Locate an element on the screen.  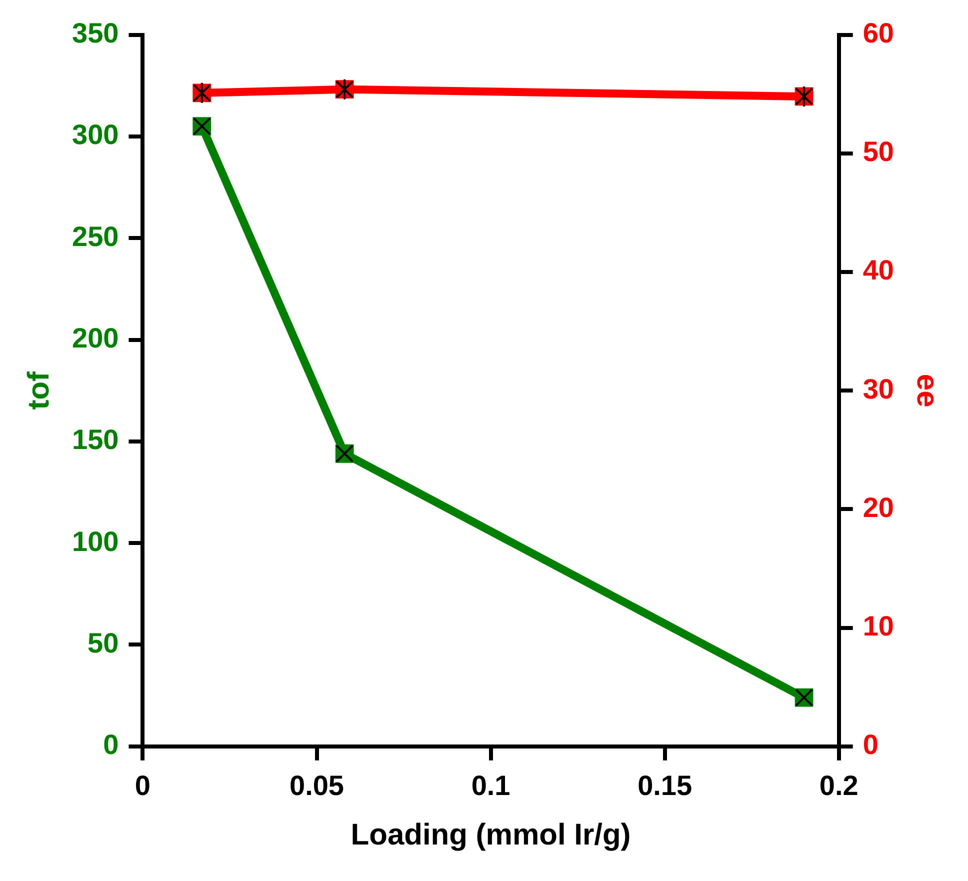
y2-axis-title: ee is located at coordinates (927, 391).